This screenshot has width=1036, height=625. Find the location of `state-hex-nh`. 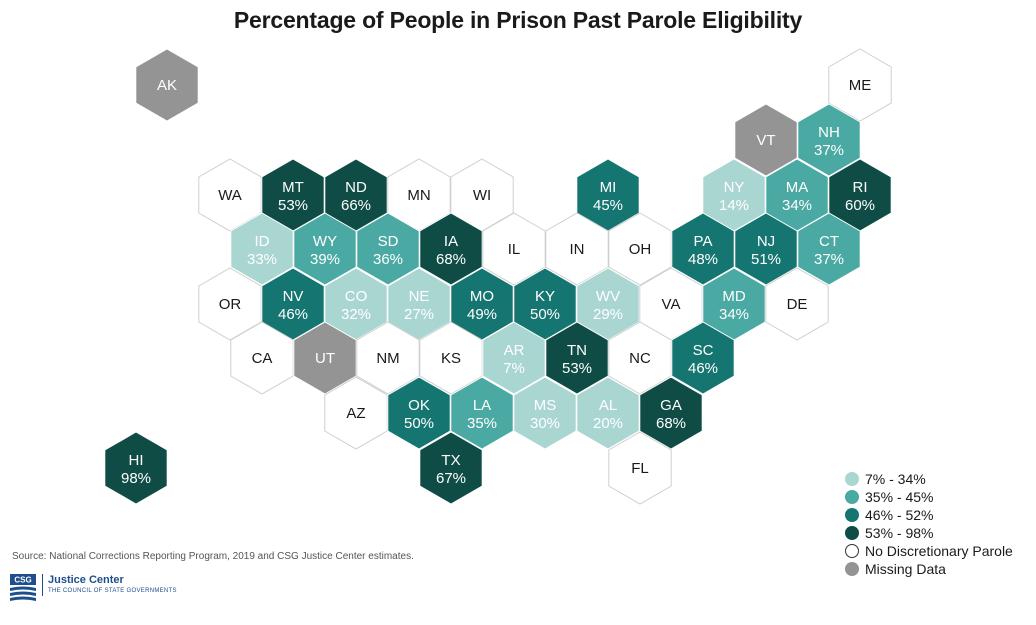

state-hex-nh is located at coordinates (829, 140).